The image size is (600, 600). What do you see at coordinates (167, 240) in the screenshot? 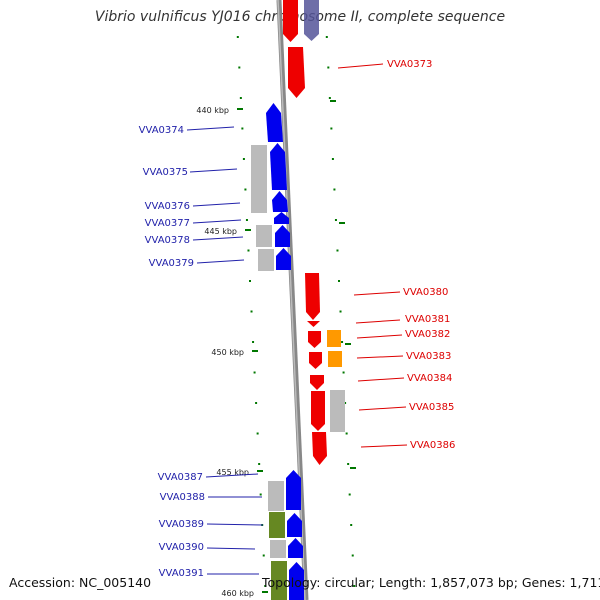
I see `gene-label-vva0378: VVA0378` at bounding box center [167, 240].